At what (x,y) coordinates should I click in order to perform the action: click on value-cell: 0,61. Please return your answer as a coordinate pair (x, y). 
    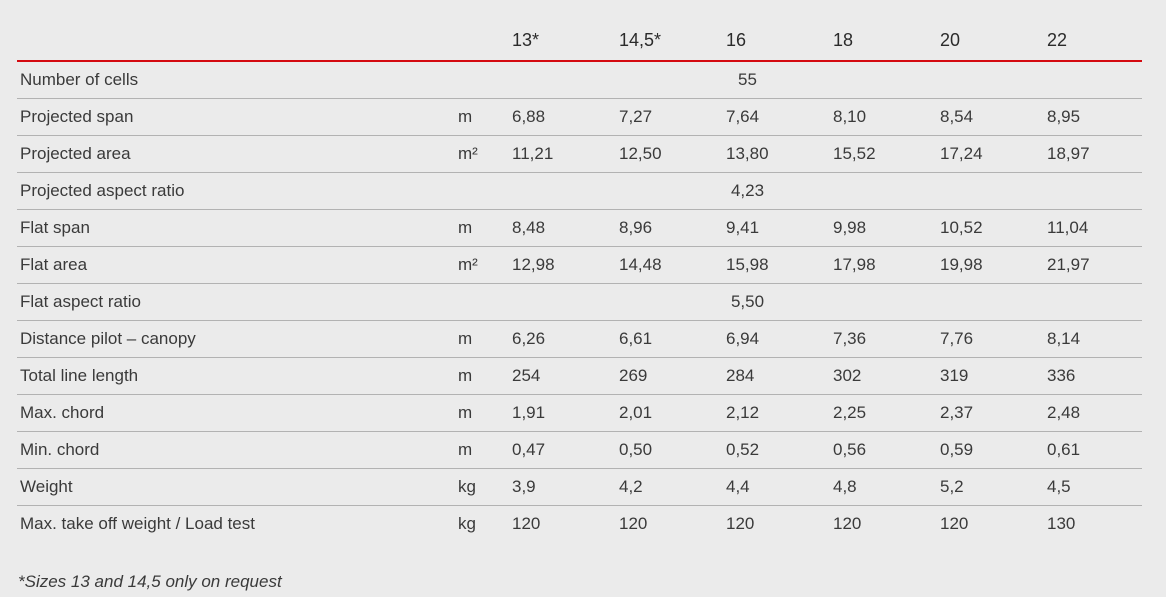
    Looking at the image, I should click on (1091, 450).